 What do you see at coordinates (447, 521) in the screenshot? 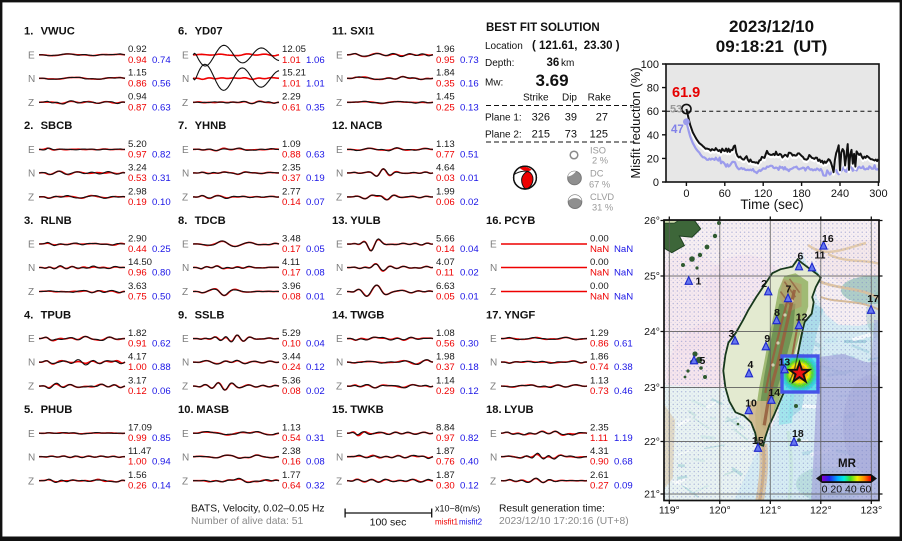
I see `svg-text: misfit1` at bounding box center [447, 521].